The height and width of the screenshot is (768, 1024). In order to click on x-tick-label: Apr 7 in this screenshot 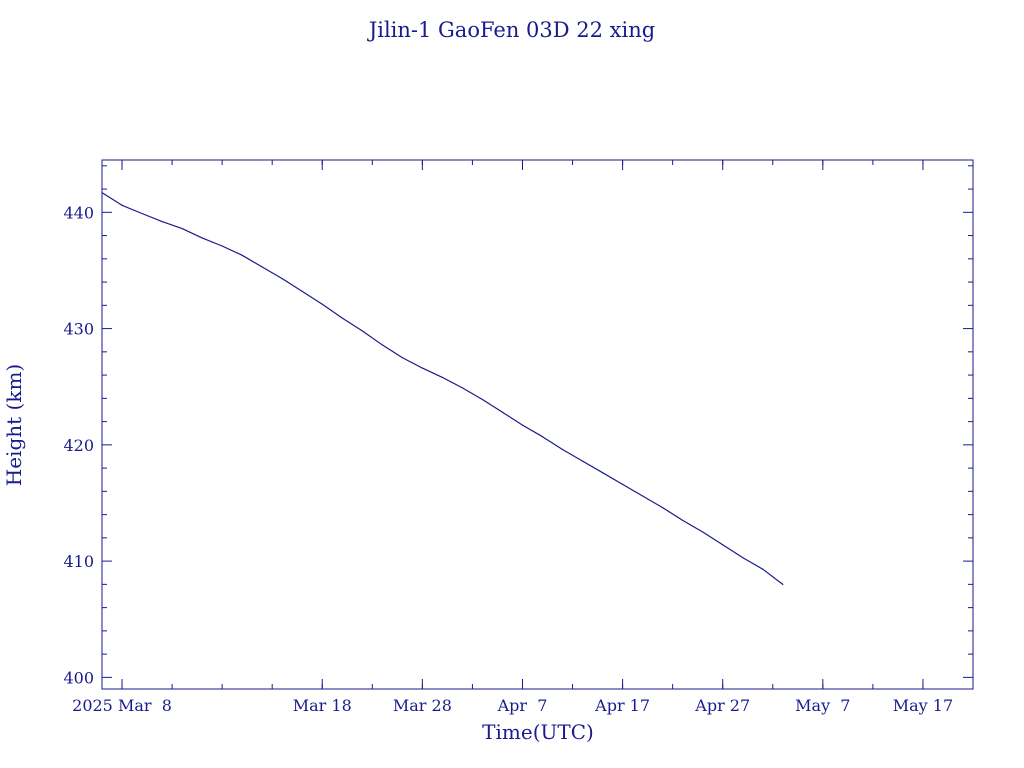, I will do `click(522, 705)`.